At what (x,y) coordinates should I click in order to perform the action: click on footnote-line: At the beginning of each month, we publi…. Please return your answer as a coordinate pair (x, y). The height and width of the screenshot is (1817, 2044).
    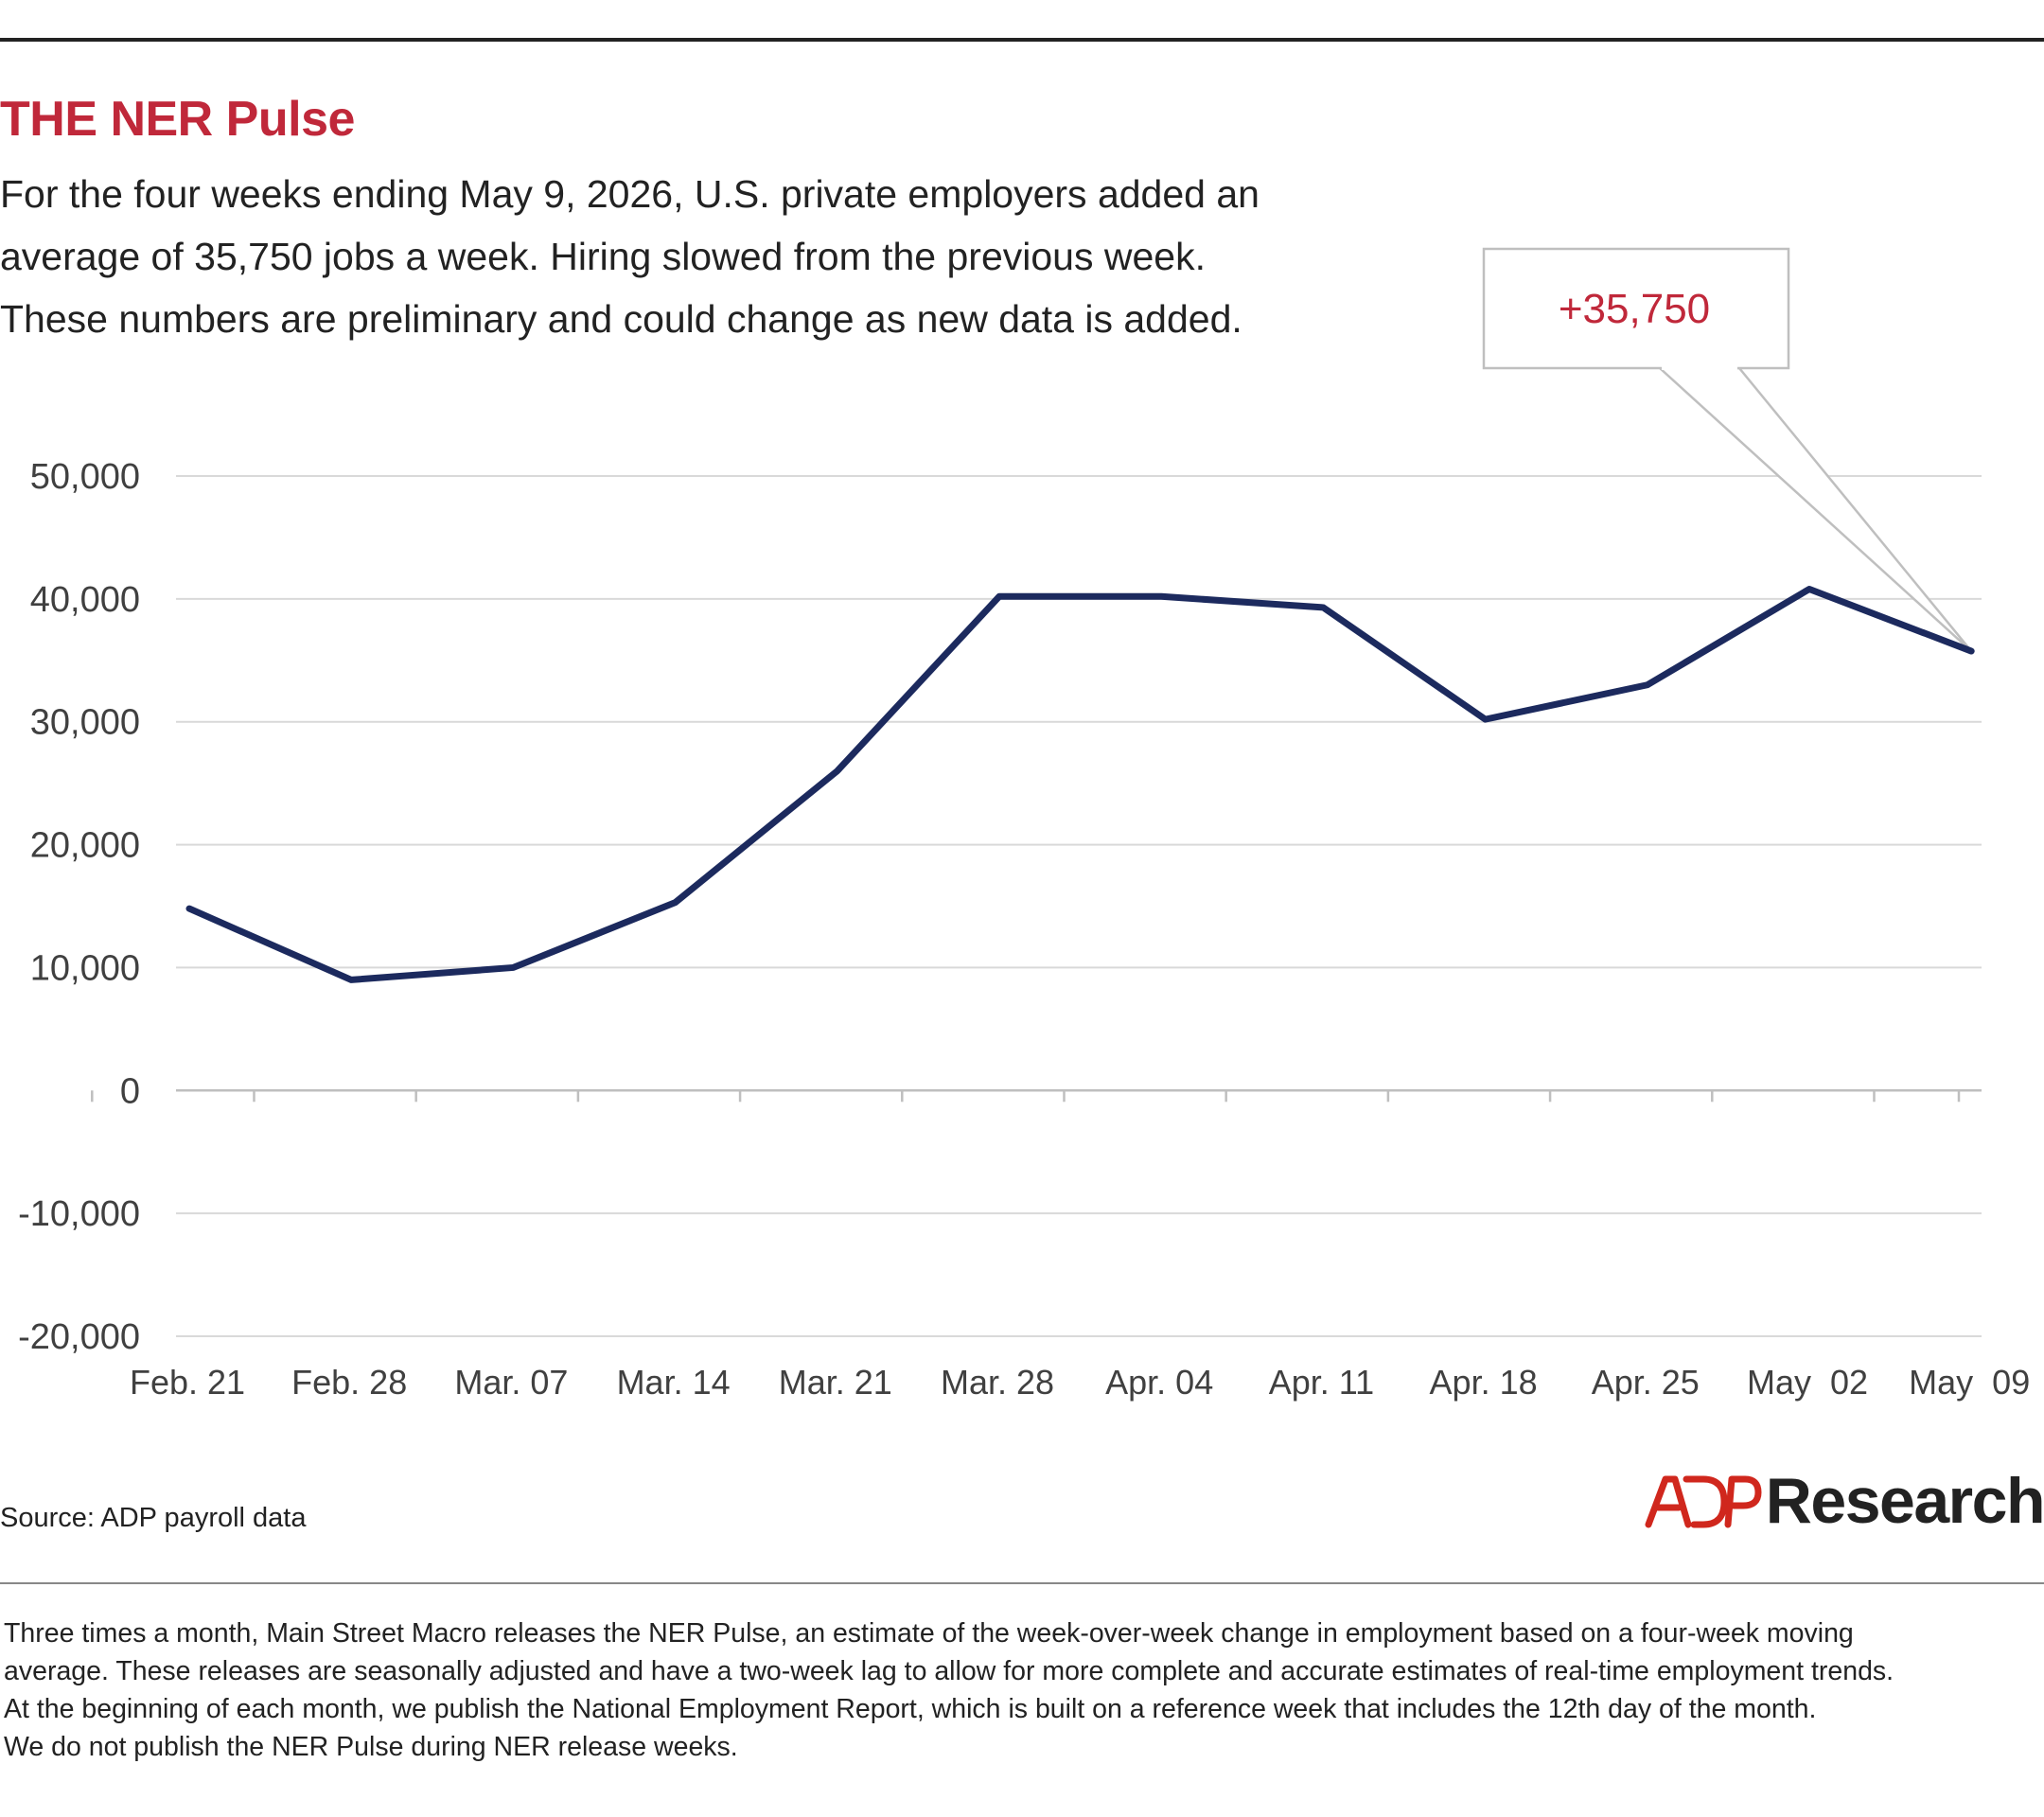
    Looking at the image, I should click on (910, 1709).